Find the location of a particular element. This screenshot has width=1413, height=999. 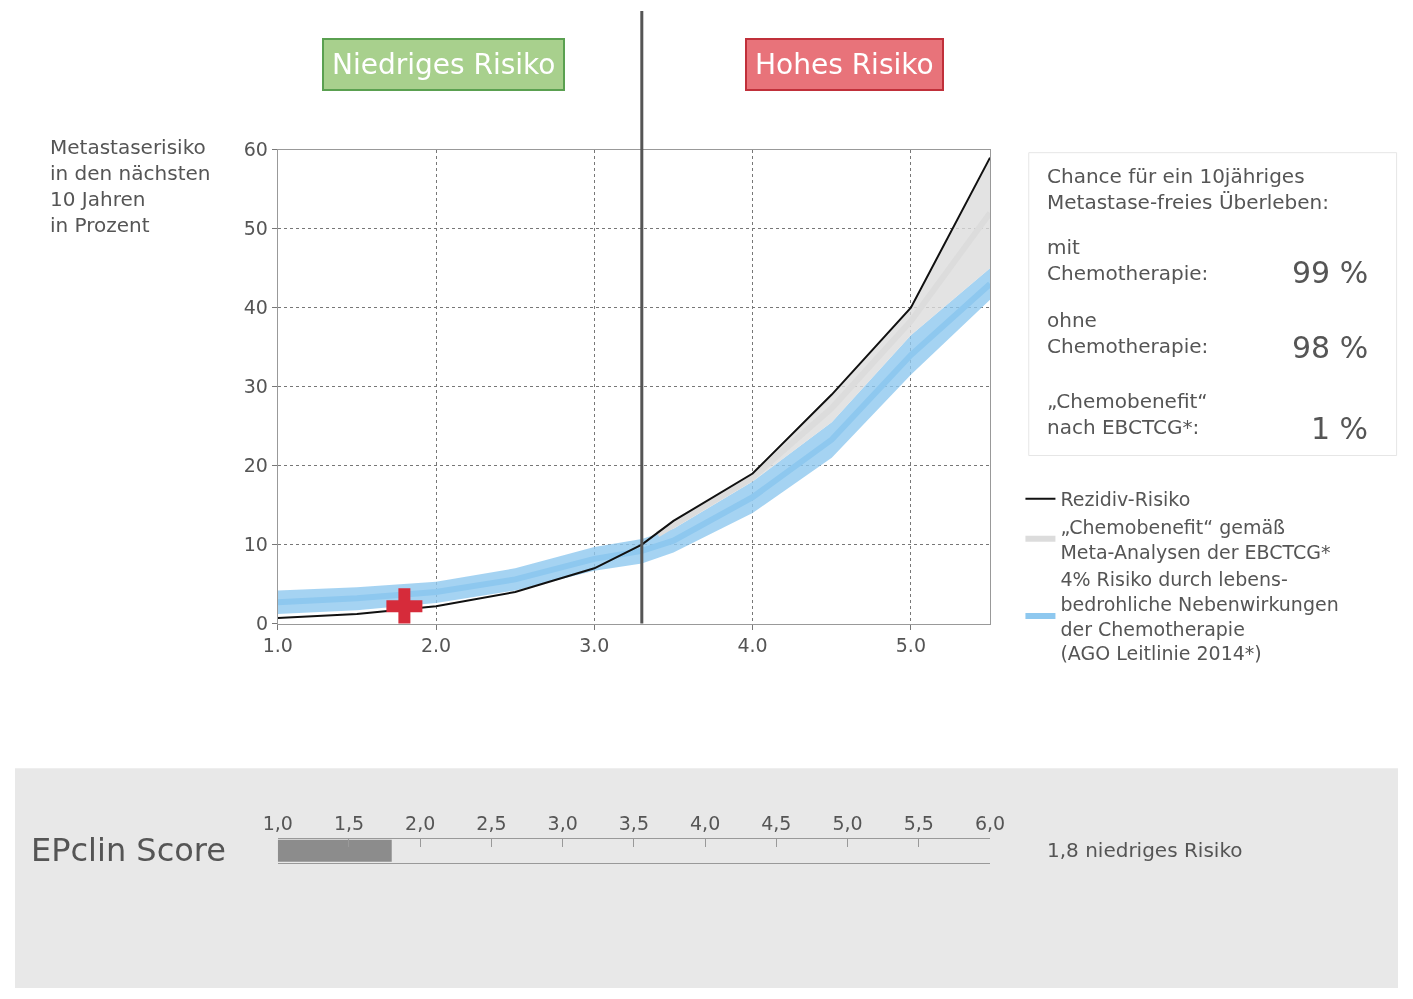

x-tick-label: 1.0 is located at coordinates (277, 645).